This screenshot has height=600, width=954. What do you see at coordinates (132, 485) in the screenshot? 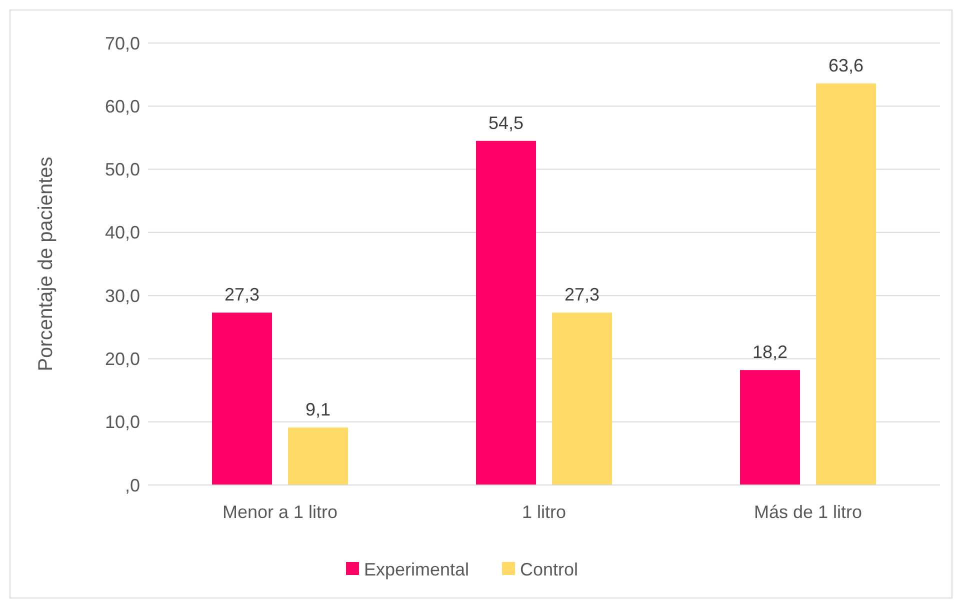
I see `y-tick-label: ,0` at bounding box center [132, 485].